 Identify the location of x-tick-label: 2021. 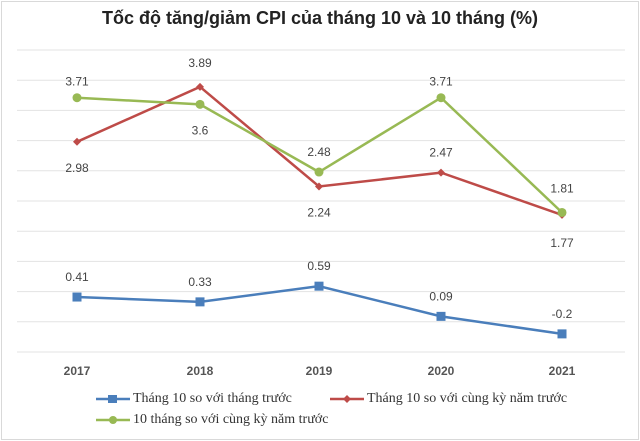
(562, 371).